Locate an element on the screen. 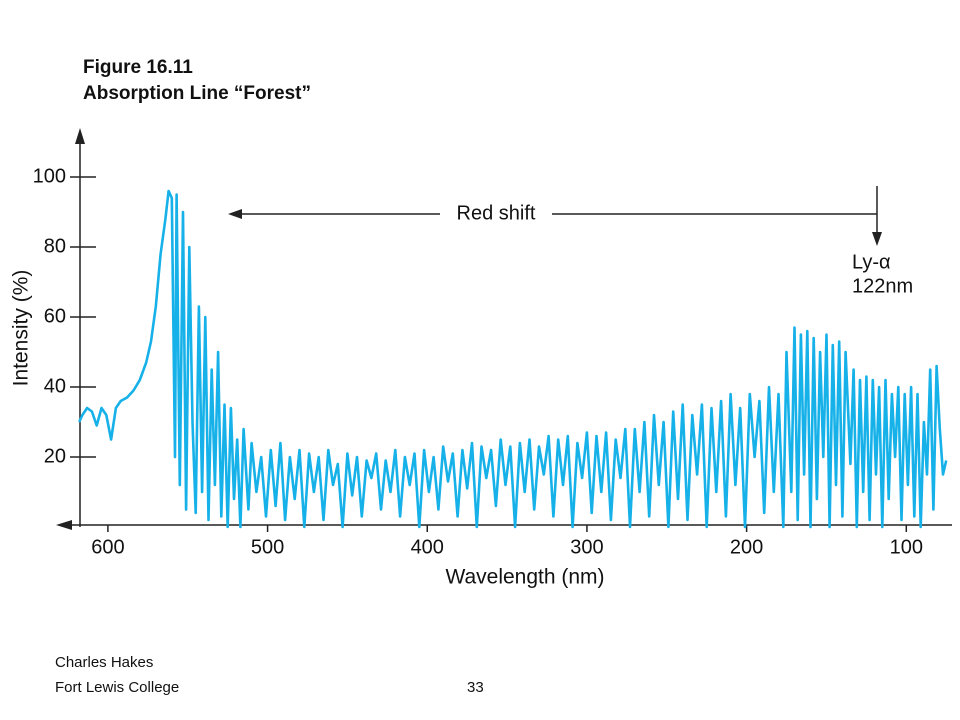 This screenshot has width=960, height=720. y-axis-label: Intensity (%) is located at coordinates (21, 328).